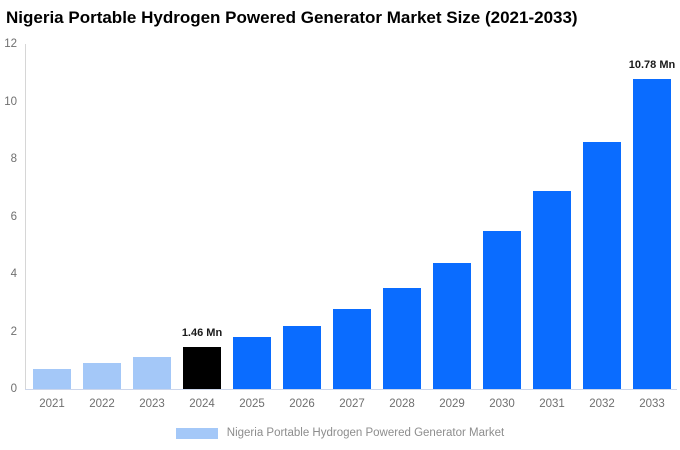  I want to click on bar-value-label-2024: 1.46 Mn, so click(202, 333).